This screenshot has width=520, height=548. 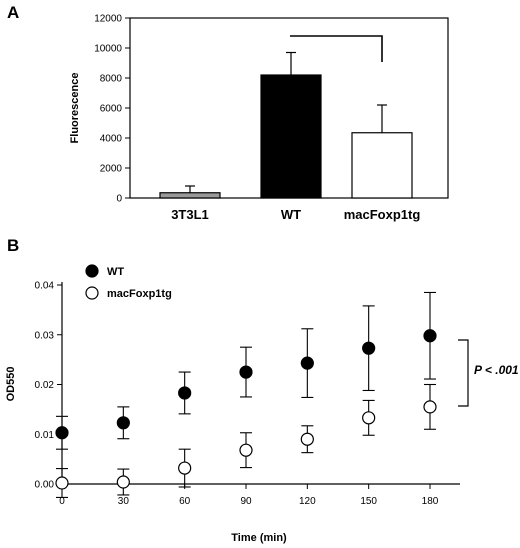 I want to click on panel-a-y-tick-label: 0, so click(x=119, y=199).